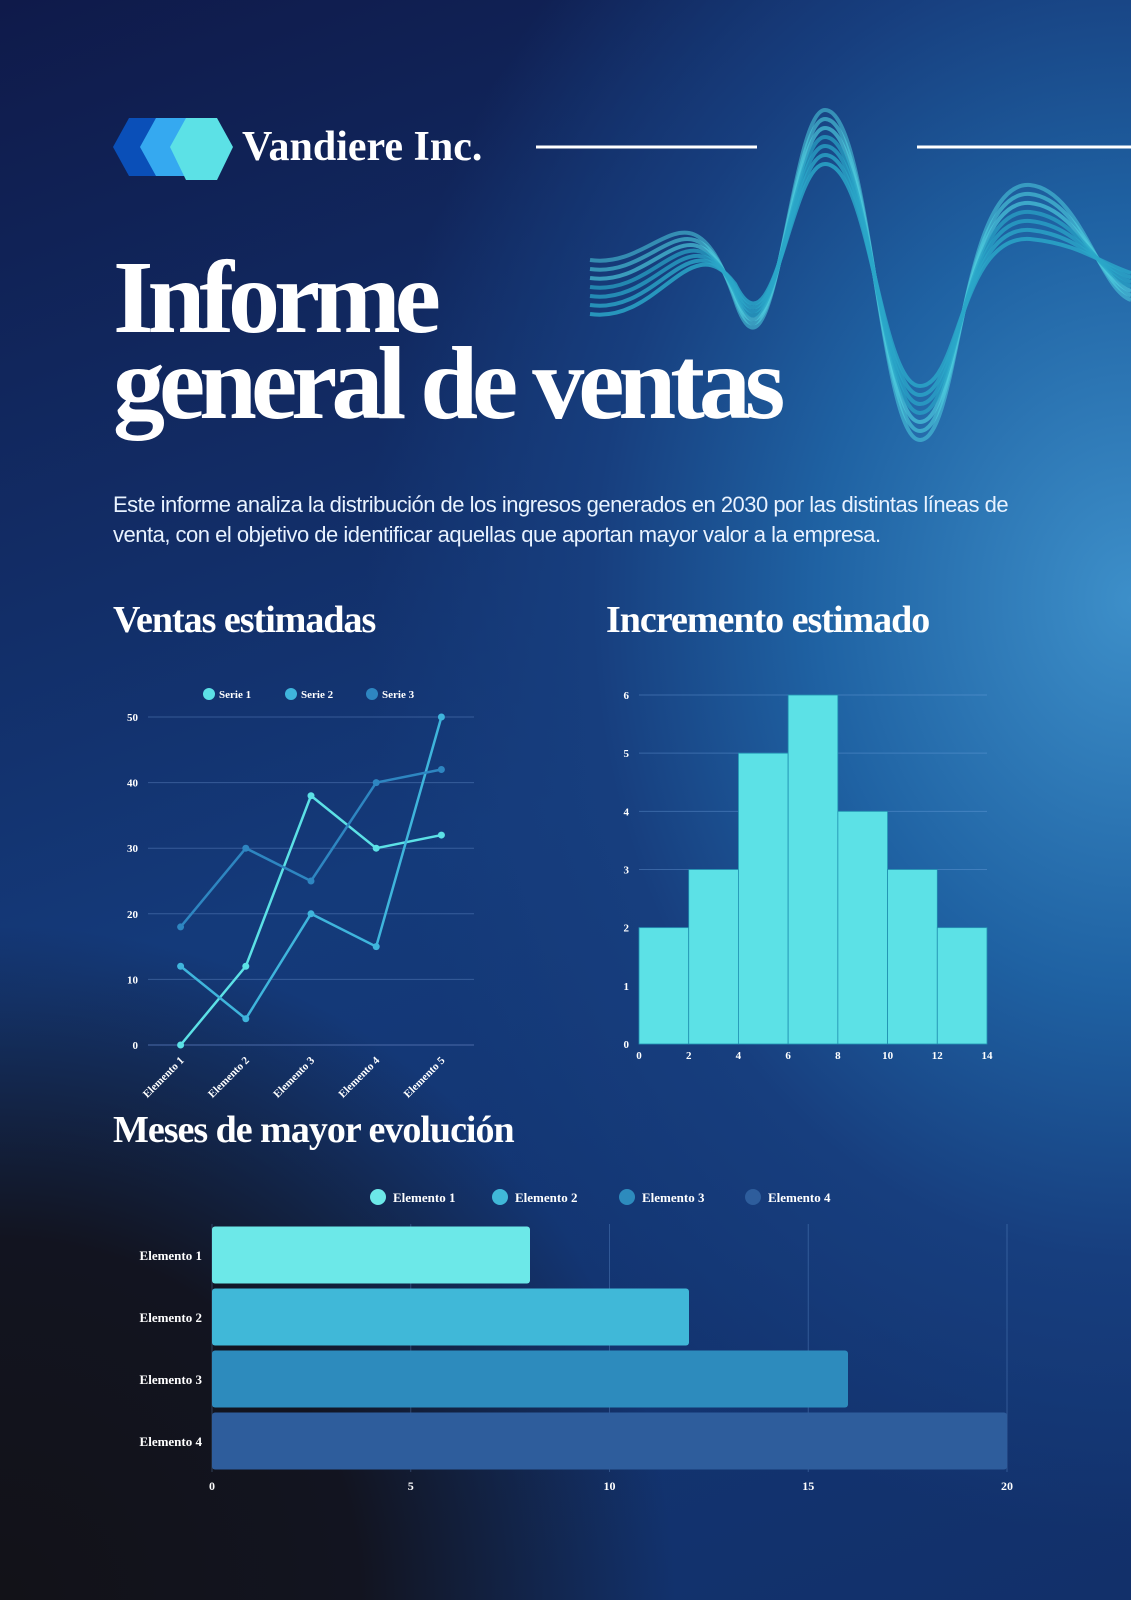 The width and height of the screenshot is (1131, 1600). I want to click on legend-label: Elemento 2, so click(546, 1197).